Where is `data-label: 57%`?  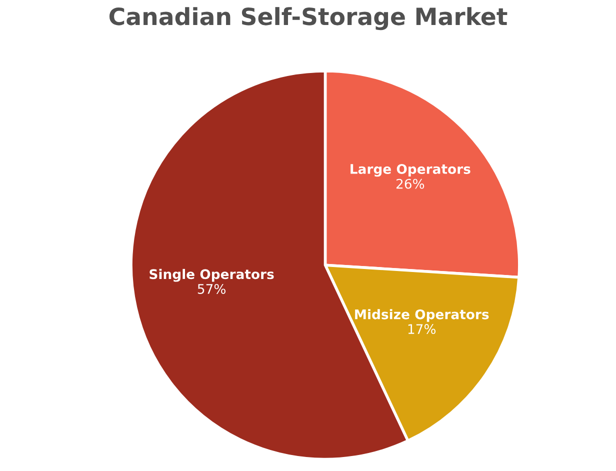
data-label: 57% is located at coordinates (212, 289).